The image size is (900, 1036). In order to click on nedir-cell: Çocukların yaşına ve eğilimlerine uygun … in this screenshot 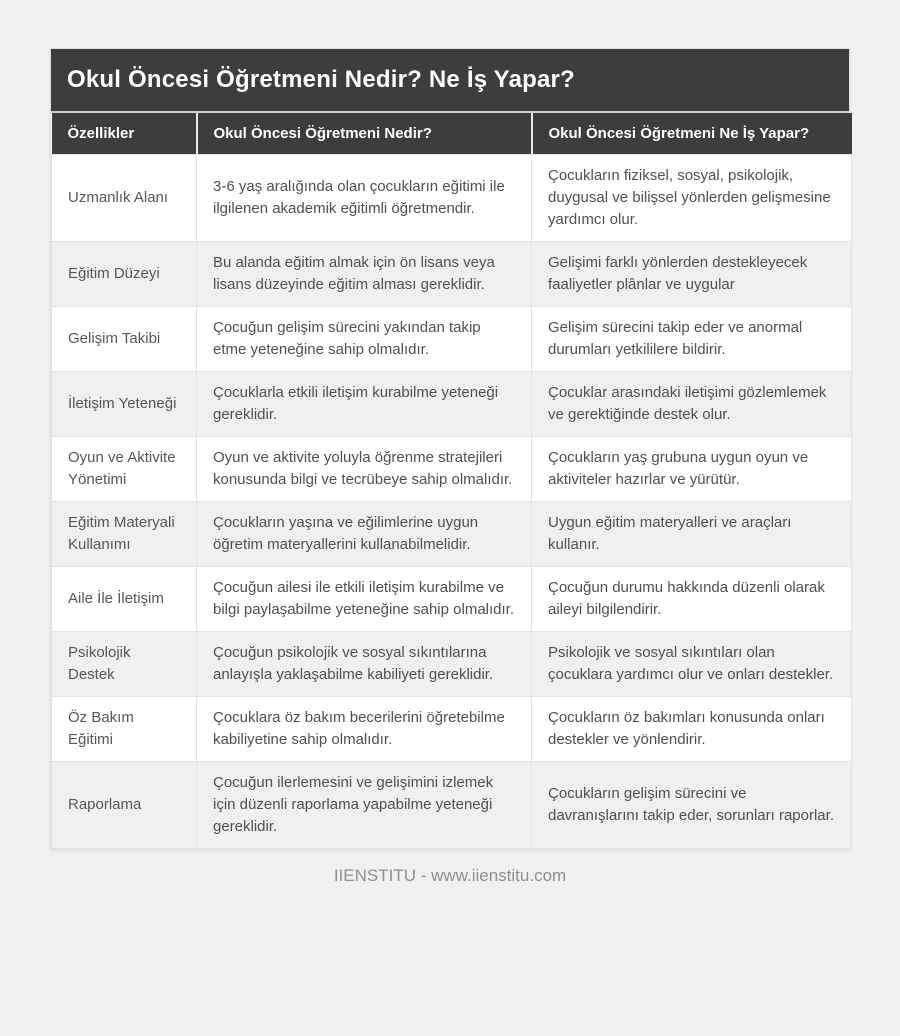, I will do `click(364, 534)`.